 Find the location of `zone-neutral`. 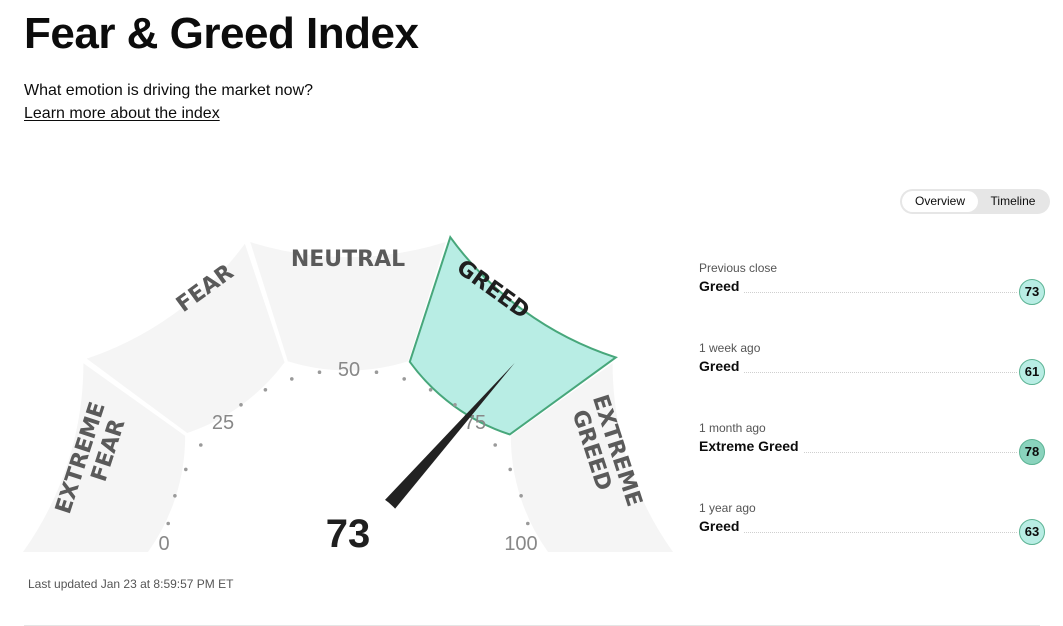

zone-neutral is located at coordinates (348, 306).